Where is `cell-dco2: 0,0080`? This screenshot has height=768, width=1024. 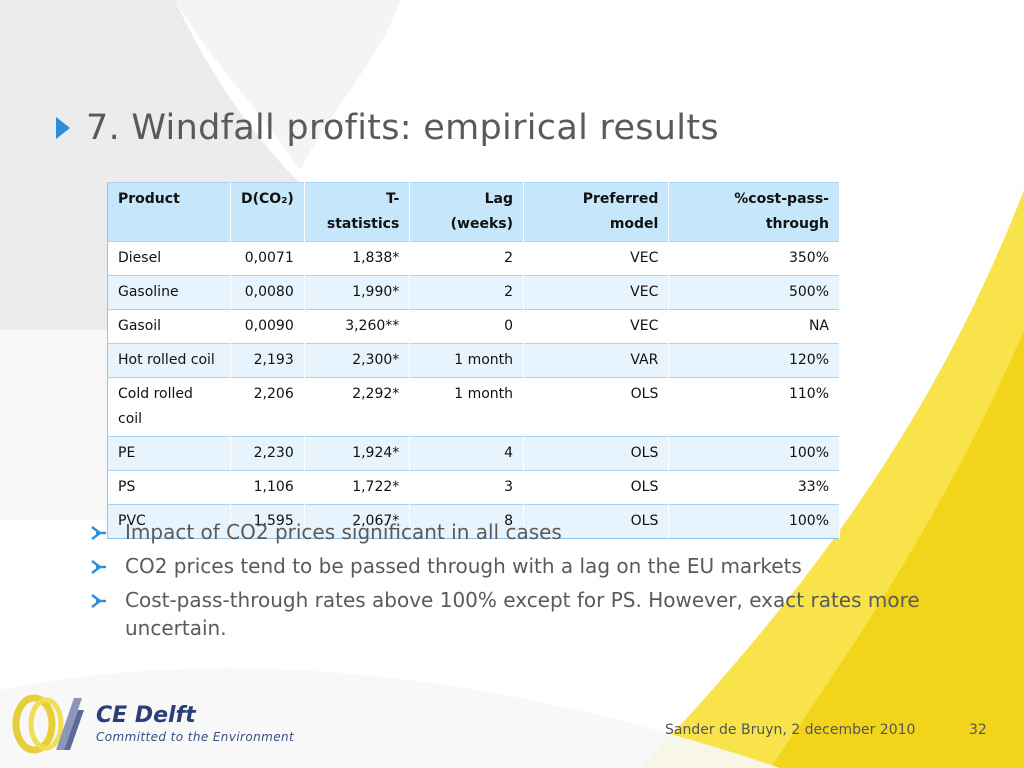 cell-dco2: 0,0080 is located at coordinates (267, 292).